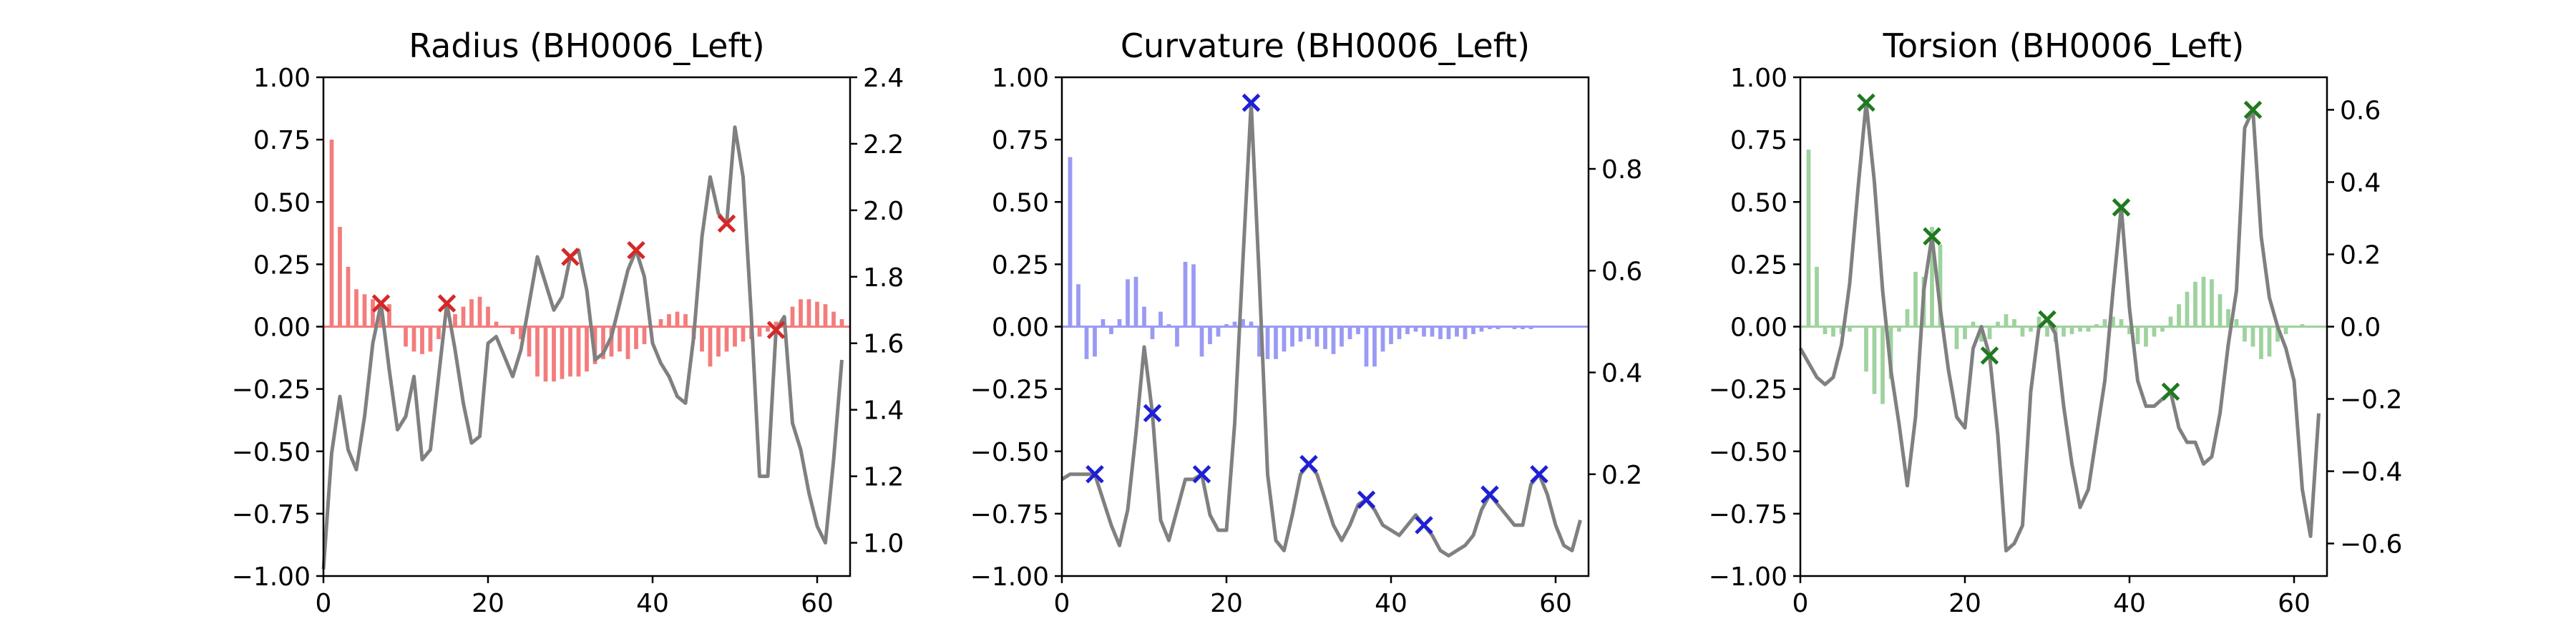 The height and width of the screenshot is (644, 2576). What do you see at coordinates (282, 328) in the screenshot?
I see `radius-left-tick-label: 0.00` at bounding box center [282, 328].